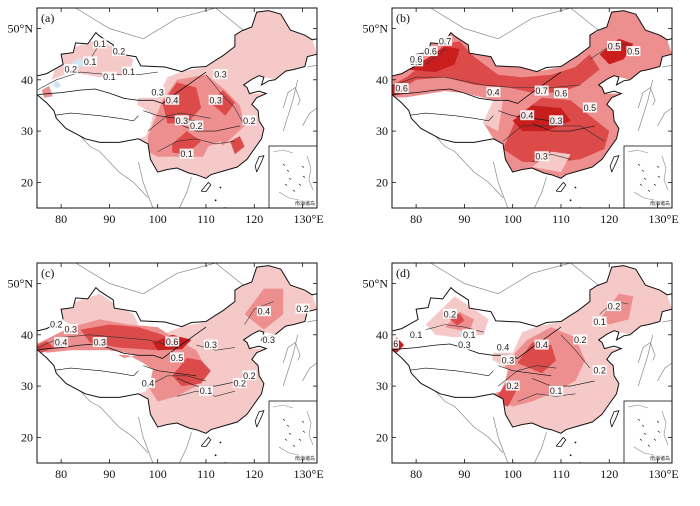 Image resolution: width=700 pixels, height=506 pixels. Describe the element at coordinates (47, 91) in the screenshot. I see `shaded-region-mid` at that location.